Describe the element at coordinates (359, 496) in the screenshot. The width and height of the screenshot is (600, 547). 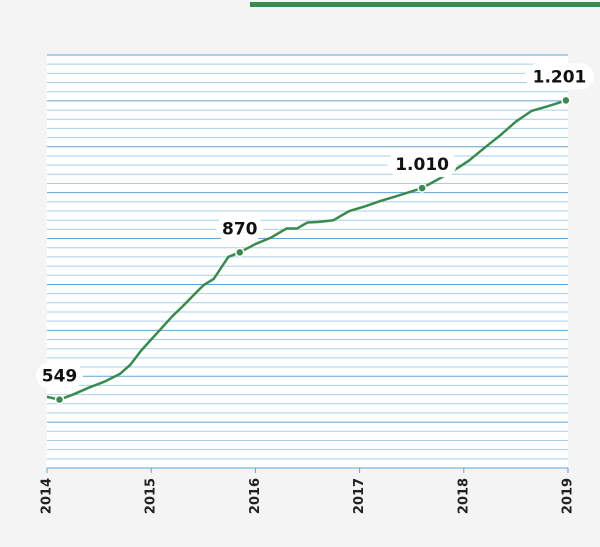
I see `x-tick-label: 2017` at that location.